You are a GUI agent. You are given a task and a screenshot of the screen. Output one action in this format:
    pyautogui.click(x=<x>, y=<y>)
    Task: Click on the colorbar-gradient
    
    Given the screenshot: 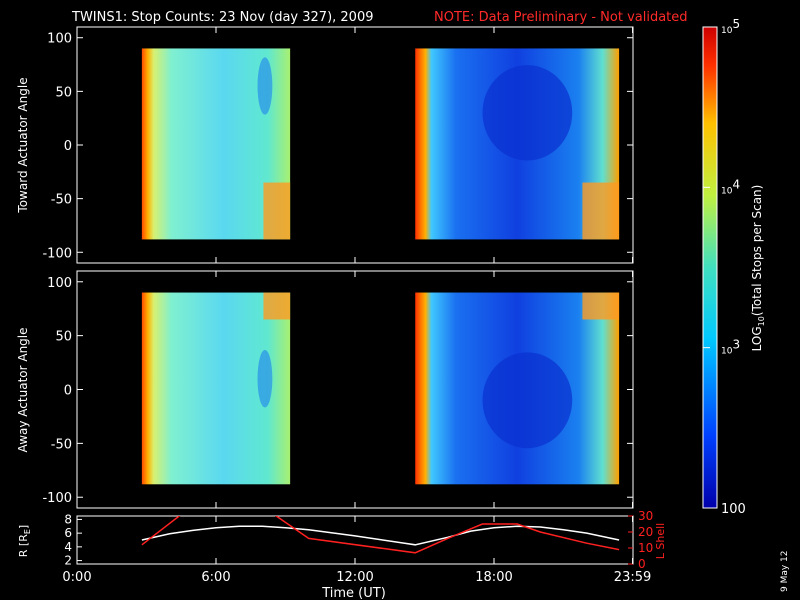 What is the action you would take?
    pyautogui.click(x=710, y=267)
    